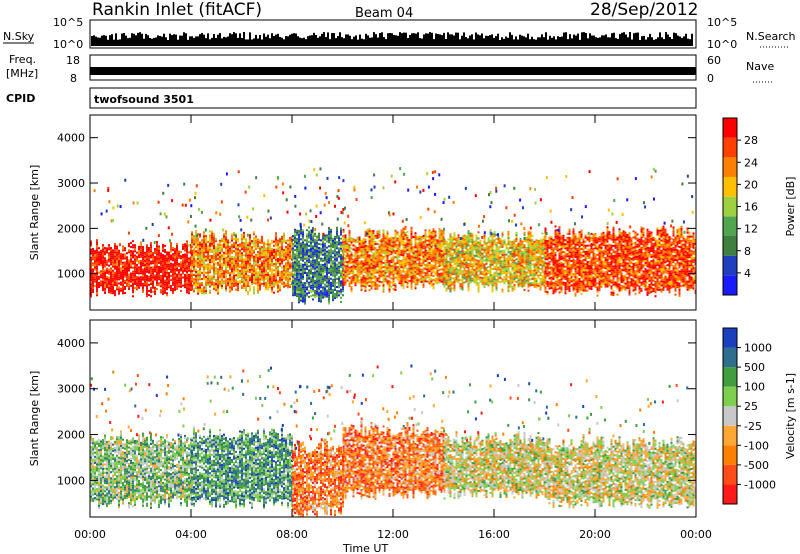 The width and height of the screenshot is (800, 554). I want to click on nsky-tick-top-right: 10^5, so click(722, 22).